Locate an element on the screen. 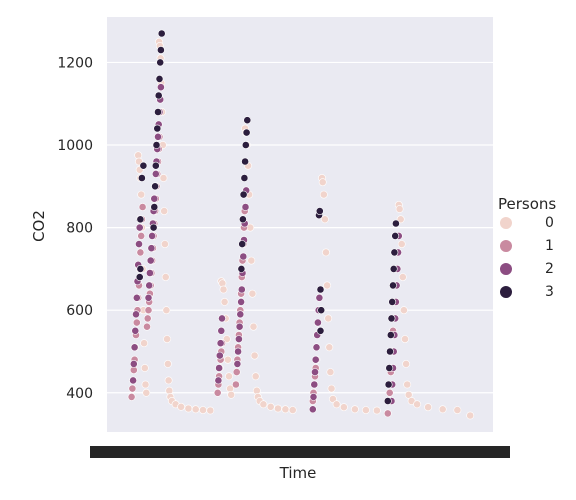  legend-label-1: 1 is located at coordinates (549, 246).